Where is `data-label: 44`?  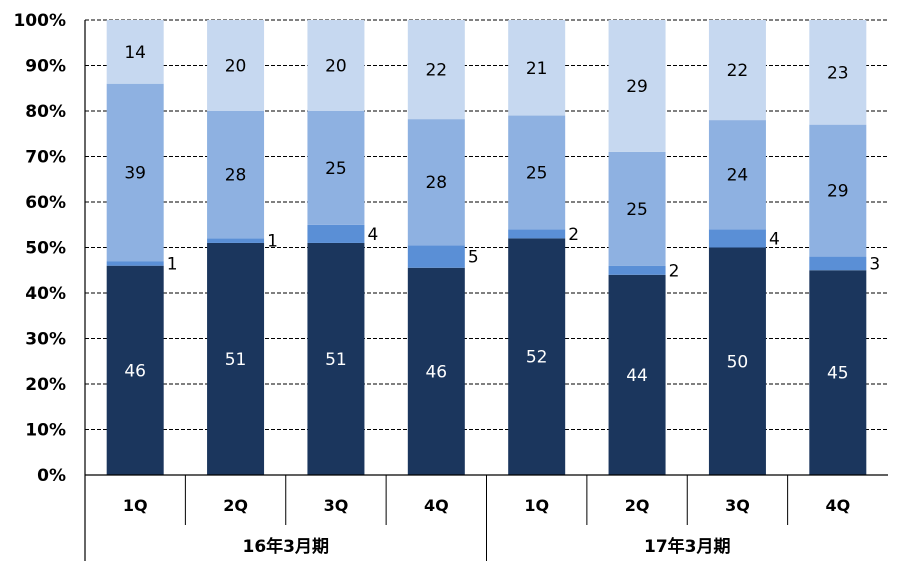
data-label: 44 is located at coordinates (637, 376).